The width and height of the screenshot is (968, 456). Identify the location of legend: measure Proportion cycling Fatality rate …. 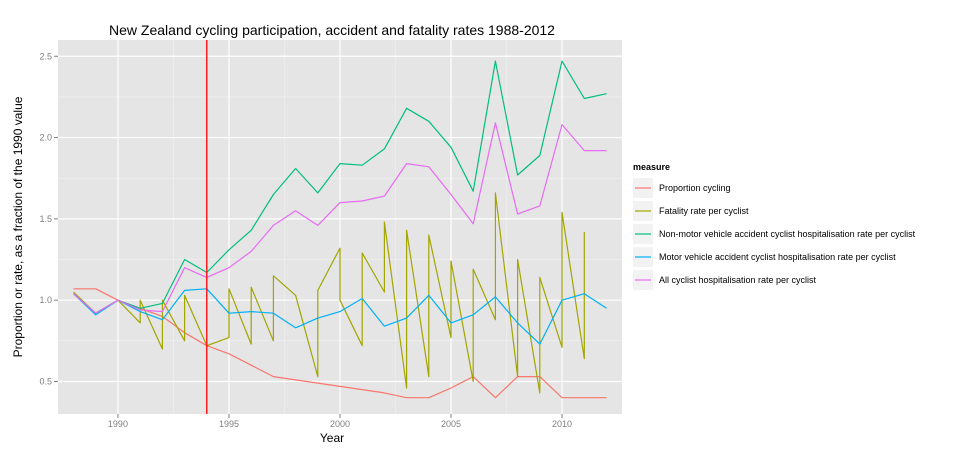
(774, 226).